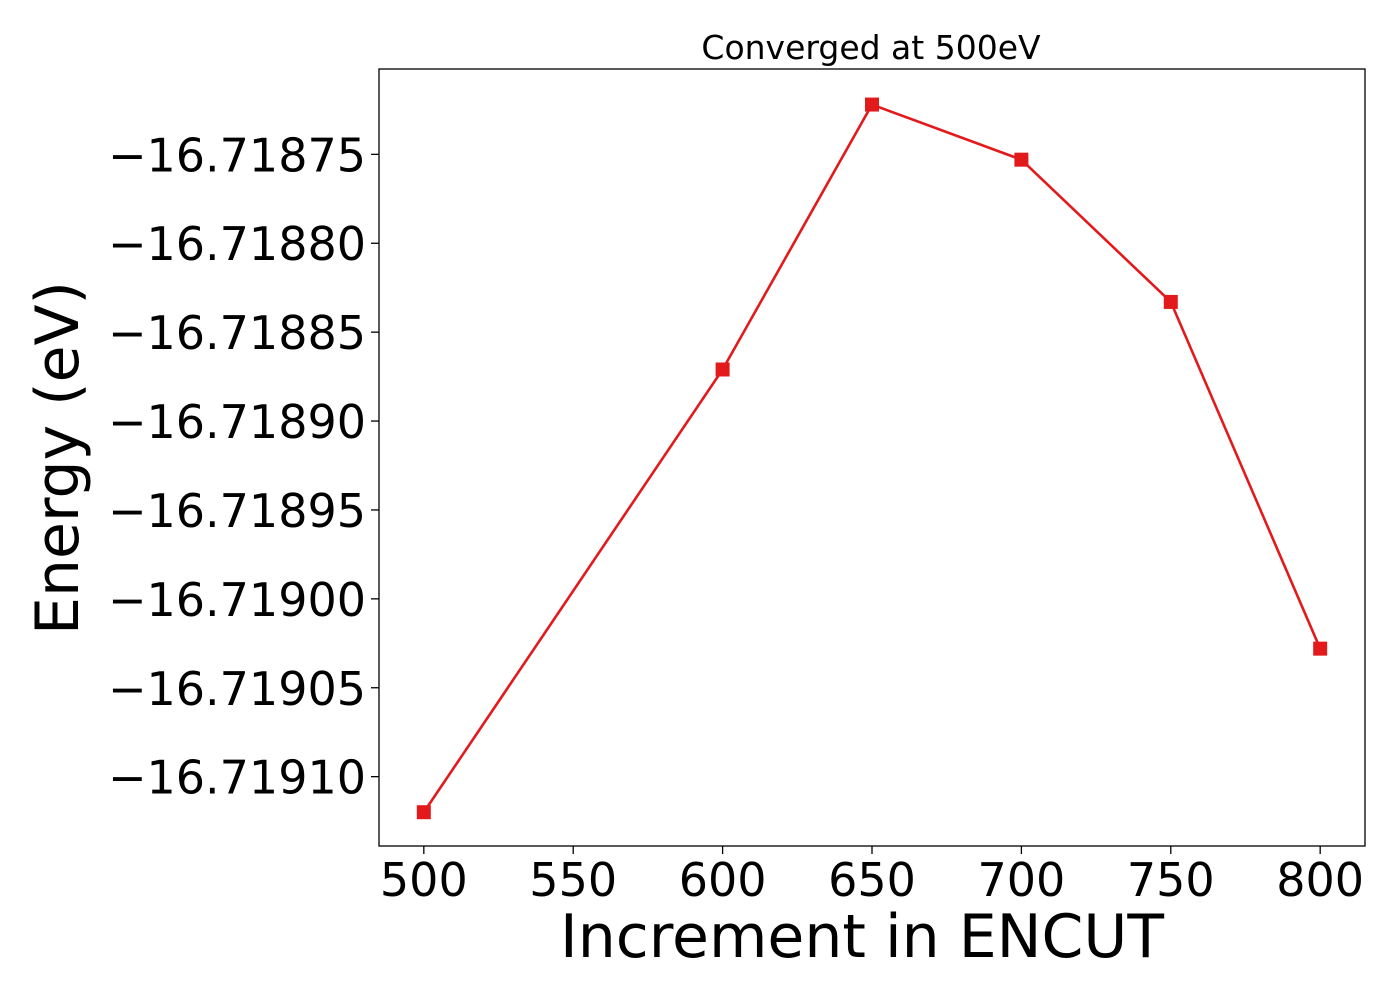  I want to click on x-tick-label: 600, so click(723, 880).